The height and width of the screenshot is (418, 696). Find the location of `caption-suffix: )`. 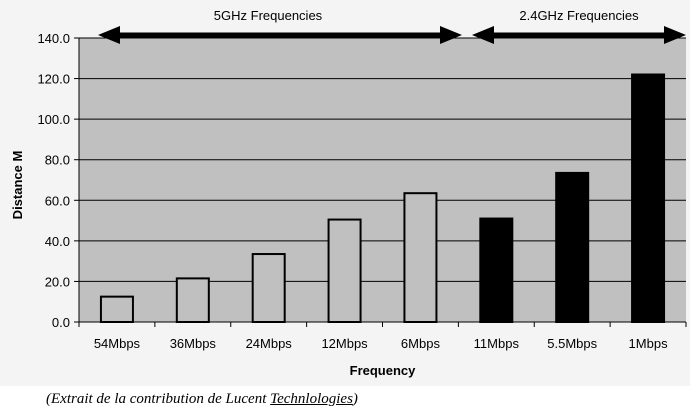

caption-suffix: ) is located at coordinates (355, 399).